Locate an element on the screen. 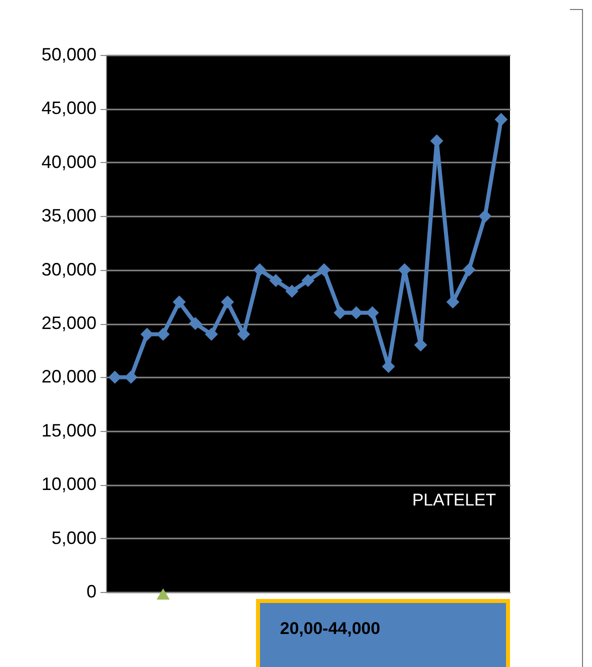  text: PLATELET is located at coordinates (454, 500).